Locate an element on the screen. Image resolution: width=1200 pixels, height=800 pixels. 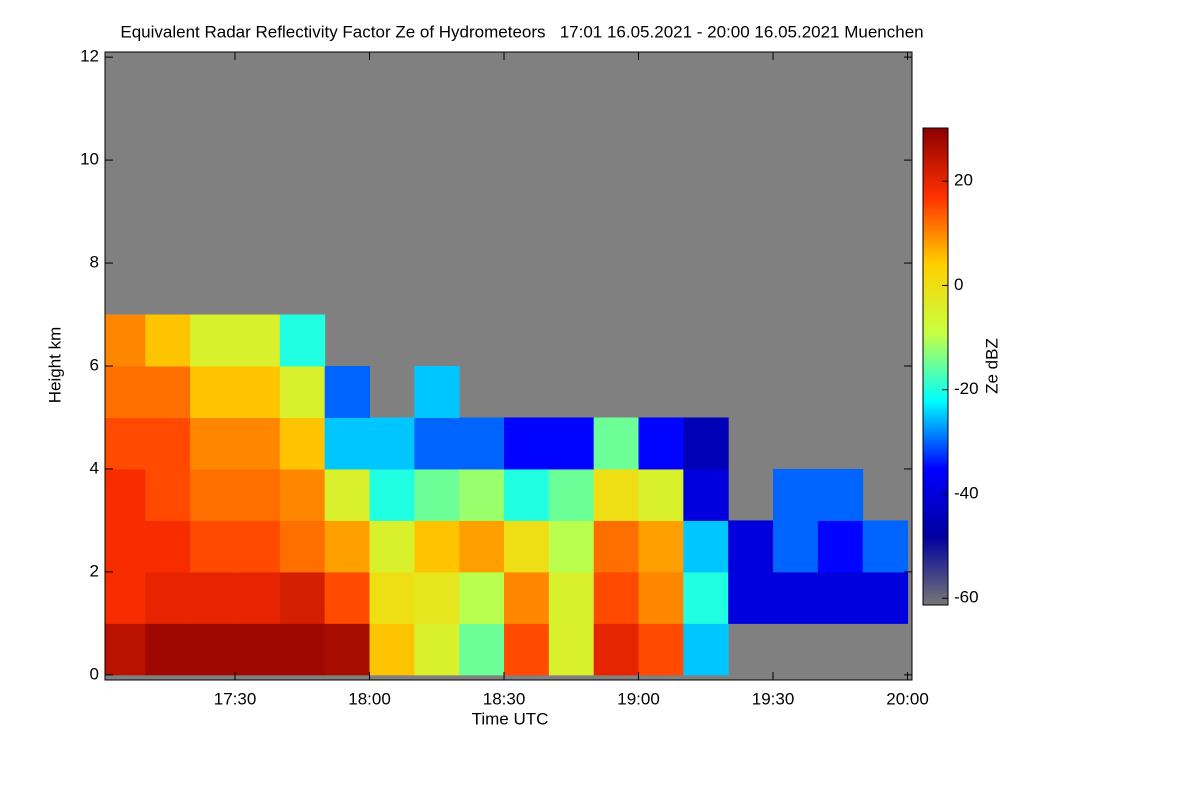
colorbar-tick-label: 20 is located at coordinates (963, 180).